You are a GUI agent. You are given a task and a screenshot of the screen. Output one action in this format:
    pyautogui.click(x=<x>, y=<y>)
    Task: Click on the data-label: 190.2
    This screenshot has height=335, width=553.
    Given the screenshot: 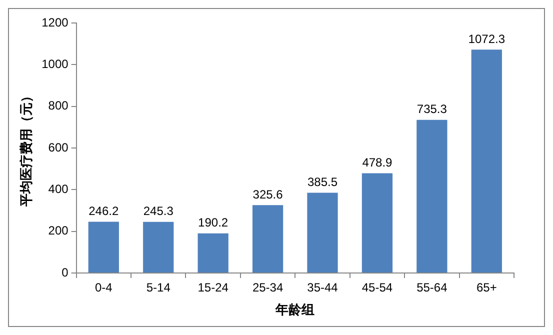 What is the action you would take?
    pyautogui.click(x=213, y=223)
    